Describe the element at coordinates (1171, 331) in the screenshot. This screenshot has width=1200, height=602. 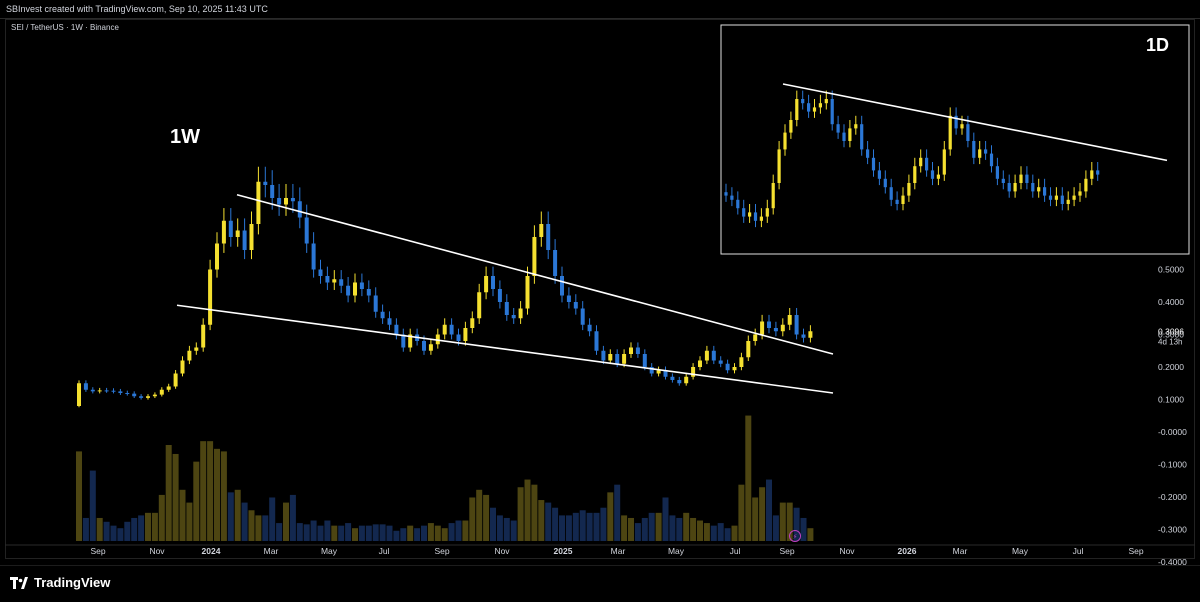
I see `last-price-label: 0.3096` at that location.